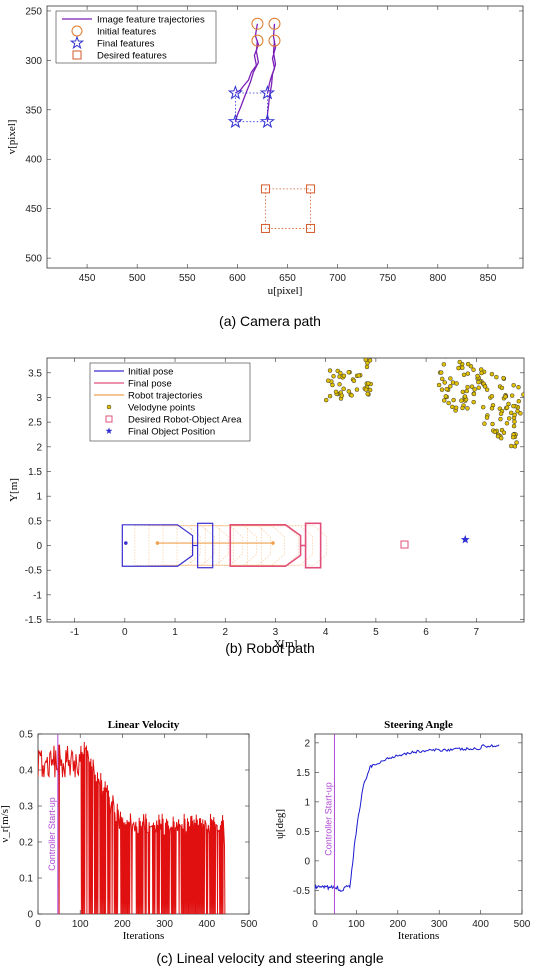  What do you see at coordinates (225, 632) in the screenshot?
I see `x-tick-label: 2` at bounding box center [225, 632].